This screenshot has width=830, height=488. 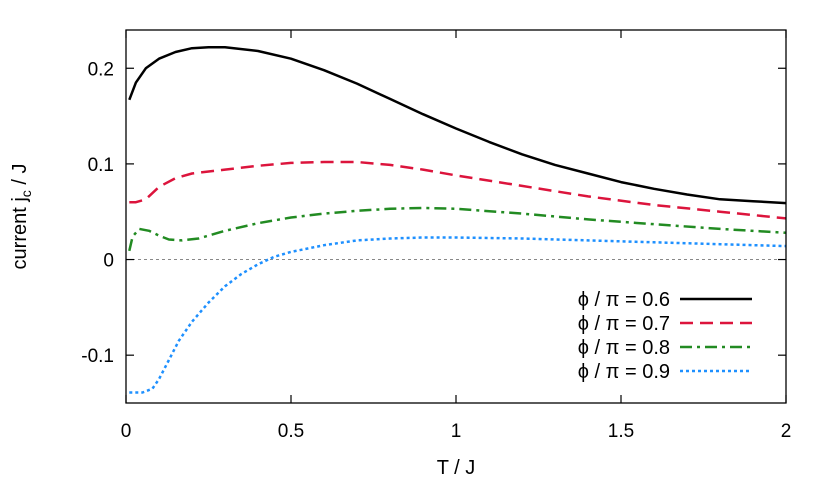 I want to click on x-tick-label: 0, so click(x=126, y=431).